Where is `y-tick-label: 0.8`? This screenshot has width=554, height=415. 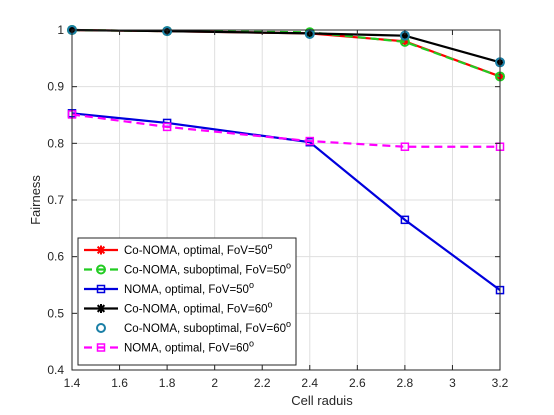
y-tick-label: 0.8 is located at coordinates (55, 143).